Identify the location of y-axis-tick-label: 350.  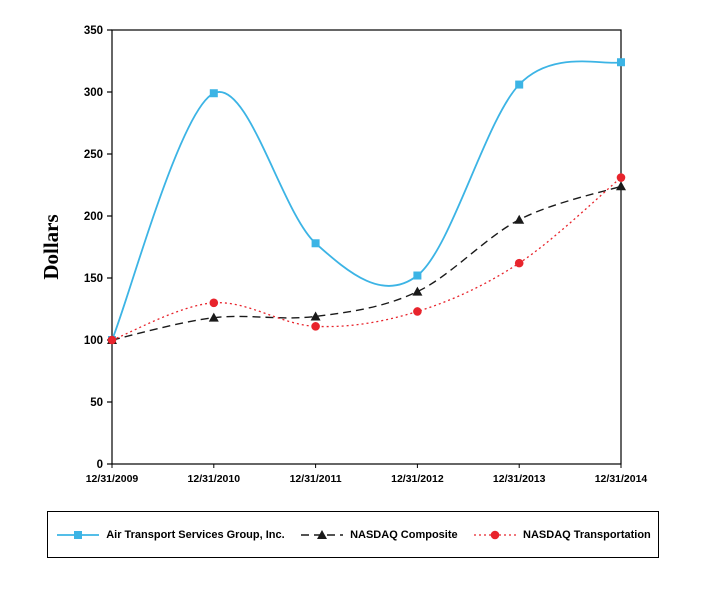
(93, 31).